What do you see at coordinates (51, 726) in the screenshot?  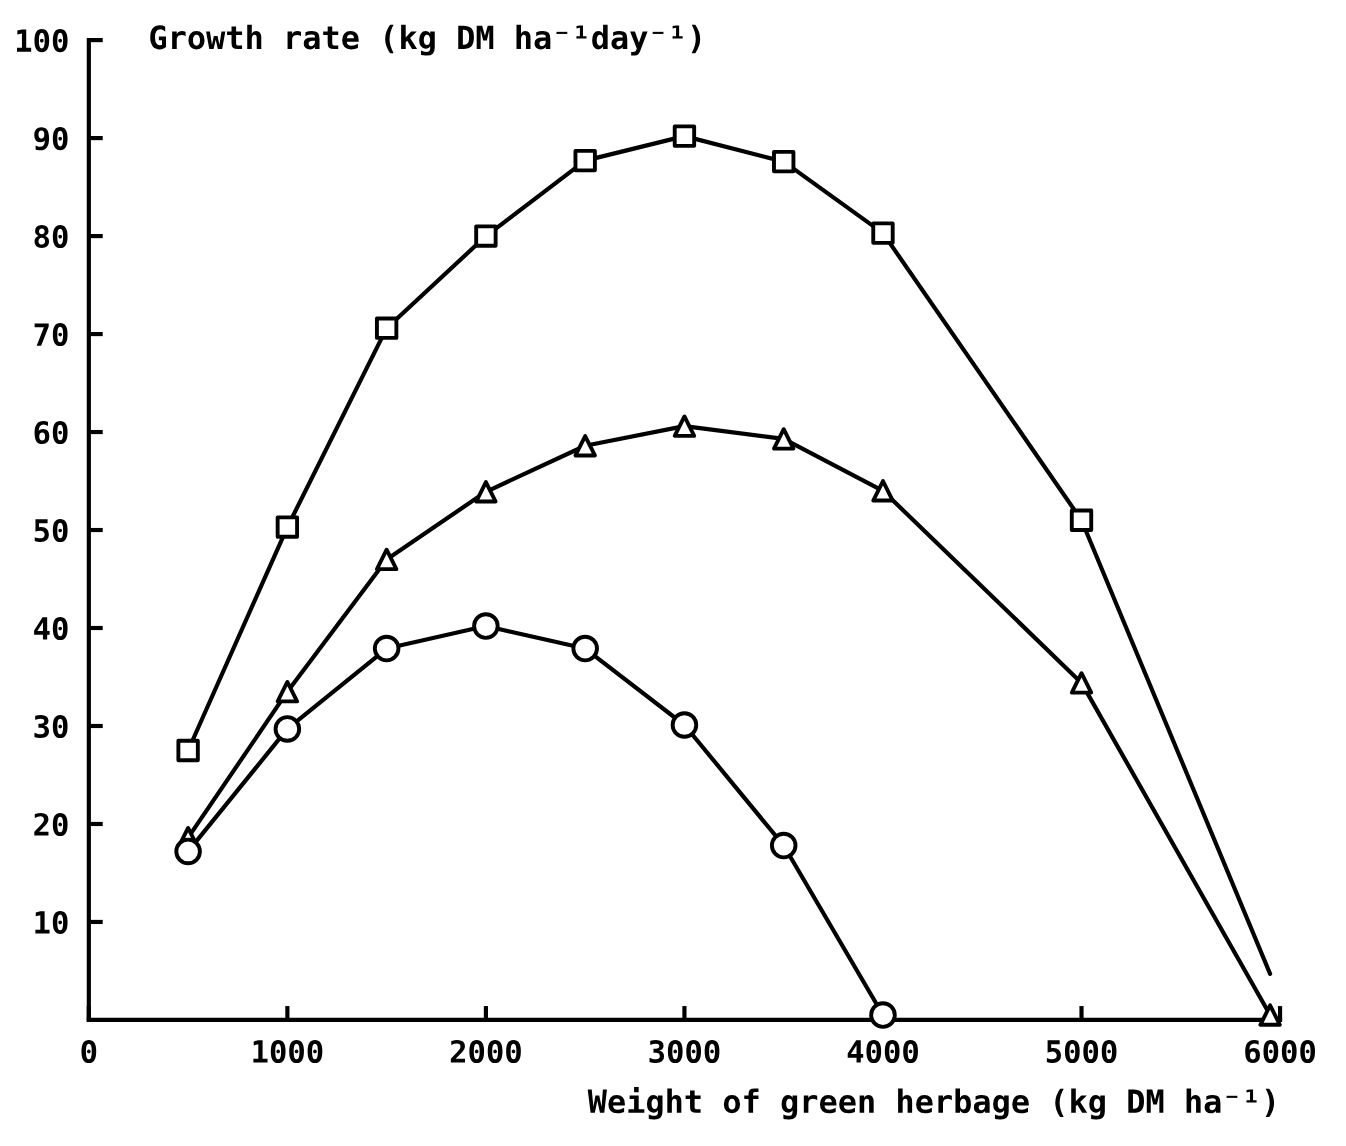 I see `y-tick-label: 30` at bounding box center [51, 726].